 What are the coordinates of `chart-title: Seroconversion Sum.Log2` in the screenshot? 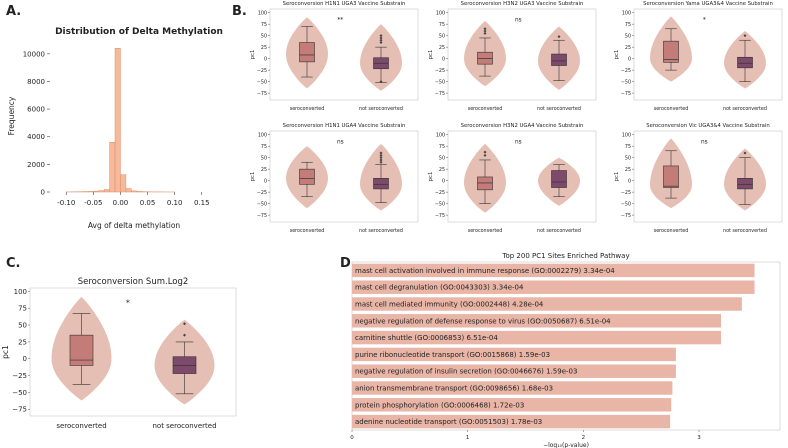 It's located at (133, 282).